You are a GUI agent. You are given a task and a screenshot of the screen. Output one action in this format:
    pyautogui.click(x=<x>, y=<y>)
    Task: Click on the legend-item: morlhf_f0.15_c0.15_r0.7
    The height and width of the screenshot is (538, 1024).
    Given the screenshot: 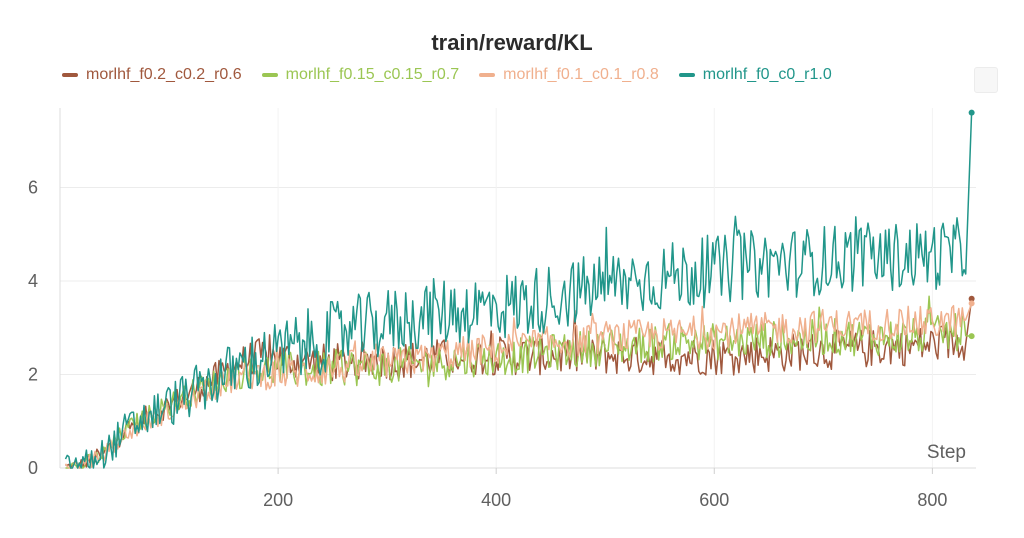 What is the action you would take?
    pyautogui.click(x=360, y=75)
    